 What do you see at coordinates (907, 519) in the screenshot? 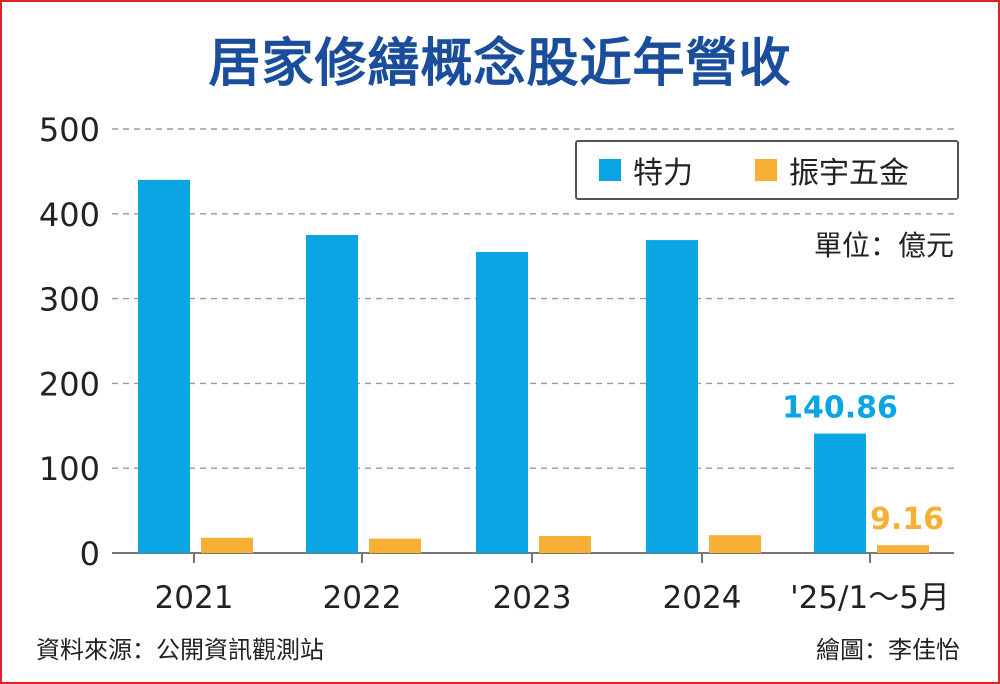
I see `data-label: 9.16` at bounding box center [907, 519].